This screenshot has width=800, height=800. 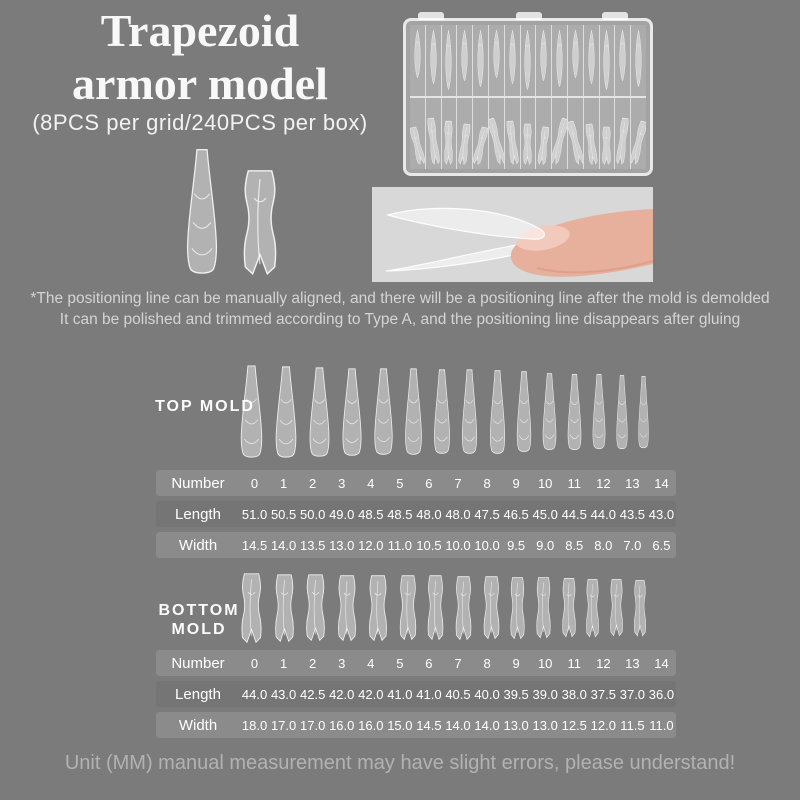 What do you see at coordinates (400, 545) in the screenshot?
I see `table-cell: 11.0` at bounding box center [400, 545].